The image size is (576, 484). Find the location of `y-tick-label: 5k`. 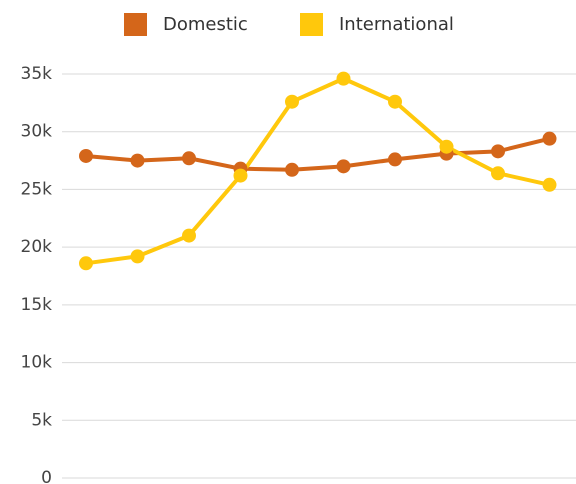

y-tick-label: 5k is located at coordinates (41, 420).